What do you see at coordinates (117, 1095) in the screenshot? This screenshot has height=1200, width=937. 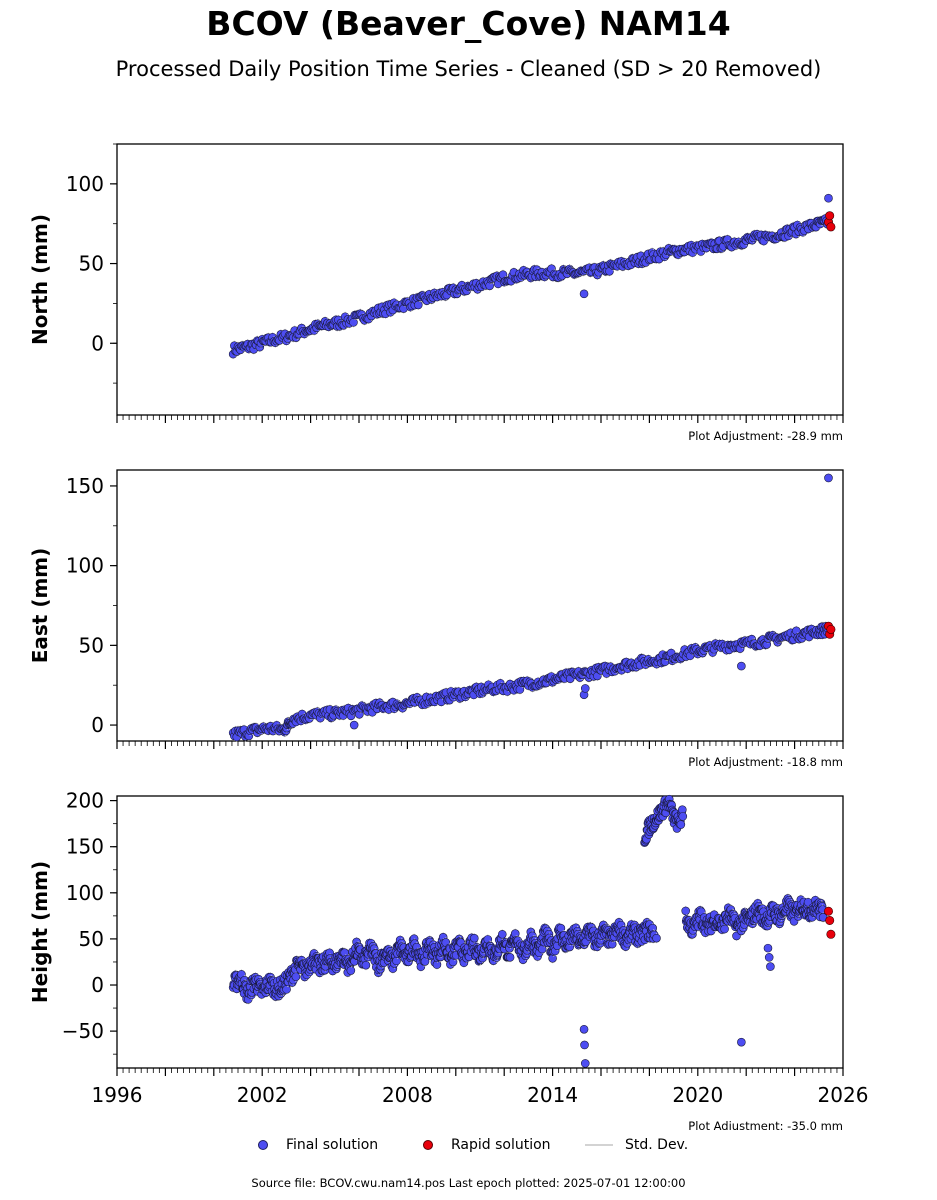 I see `x-tick-label: 1996` at bounding box center [117, 1095].